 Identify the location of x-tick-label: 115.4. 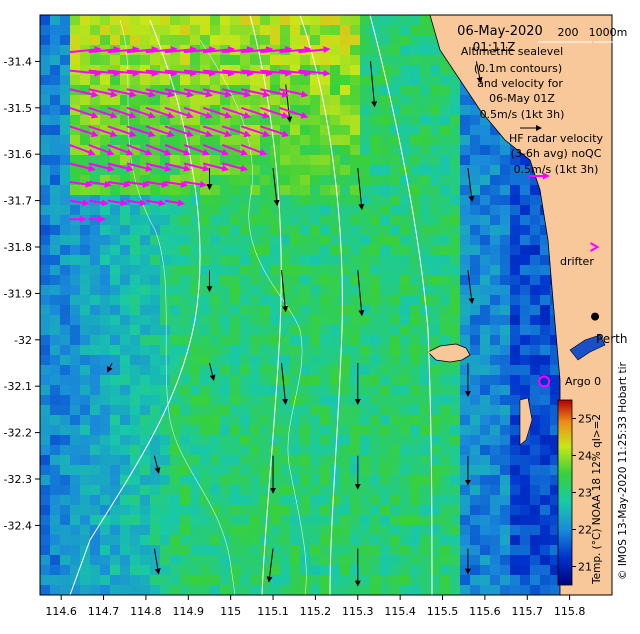
(400, 611).